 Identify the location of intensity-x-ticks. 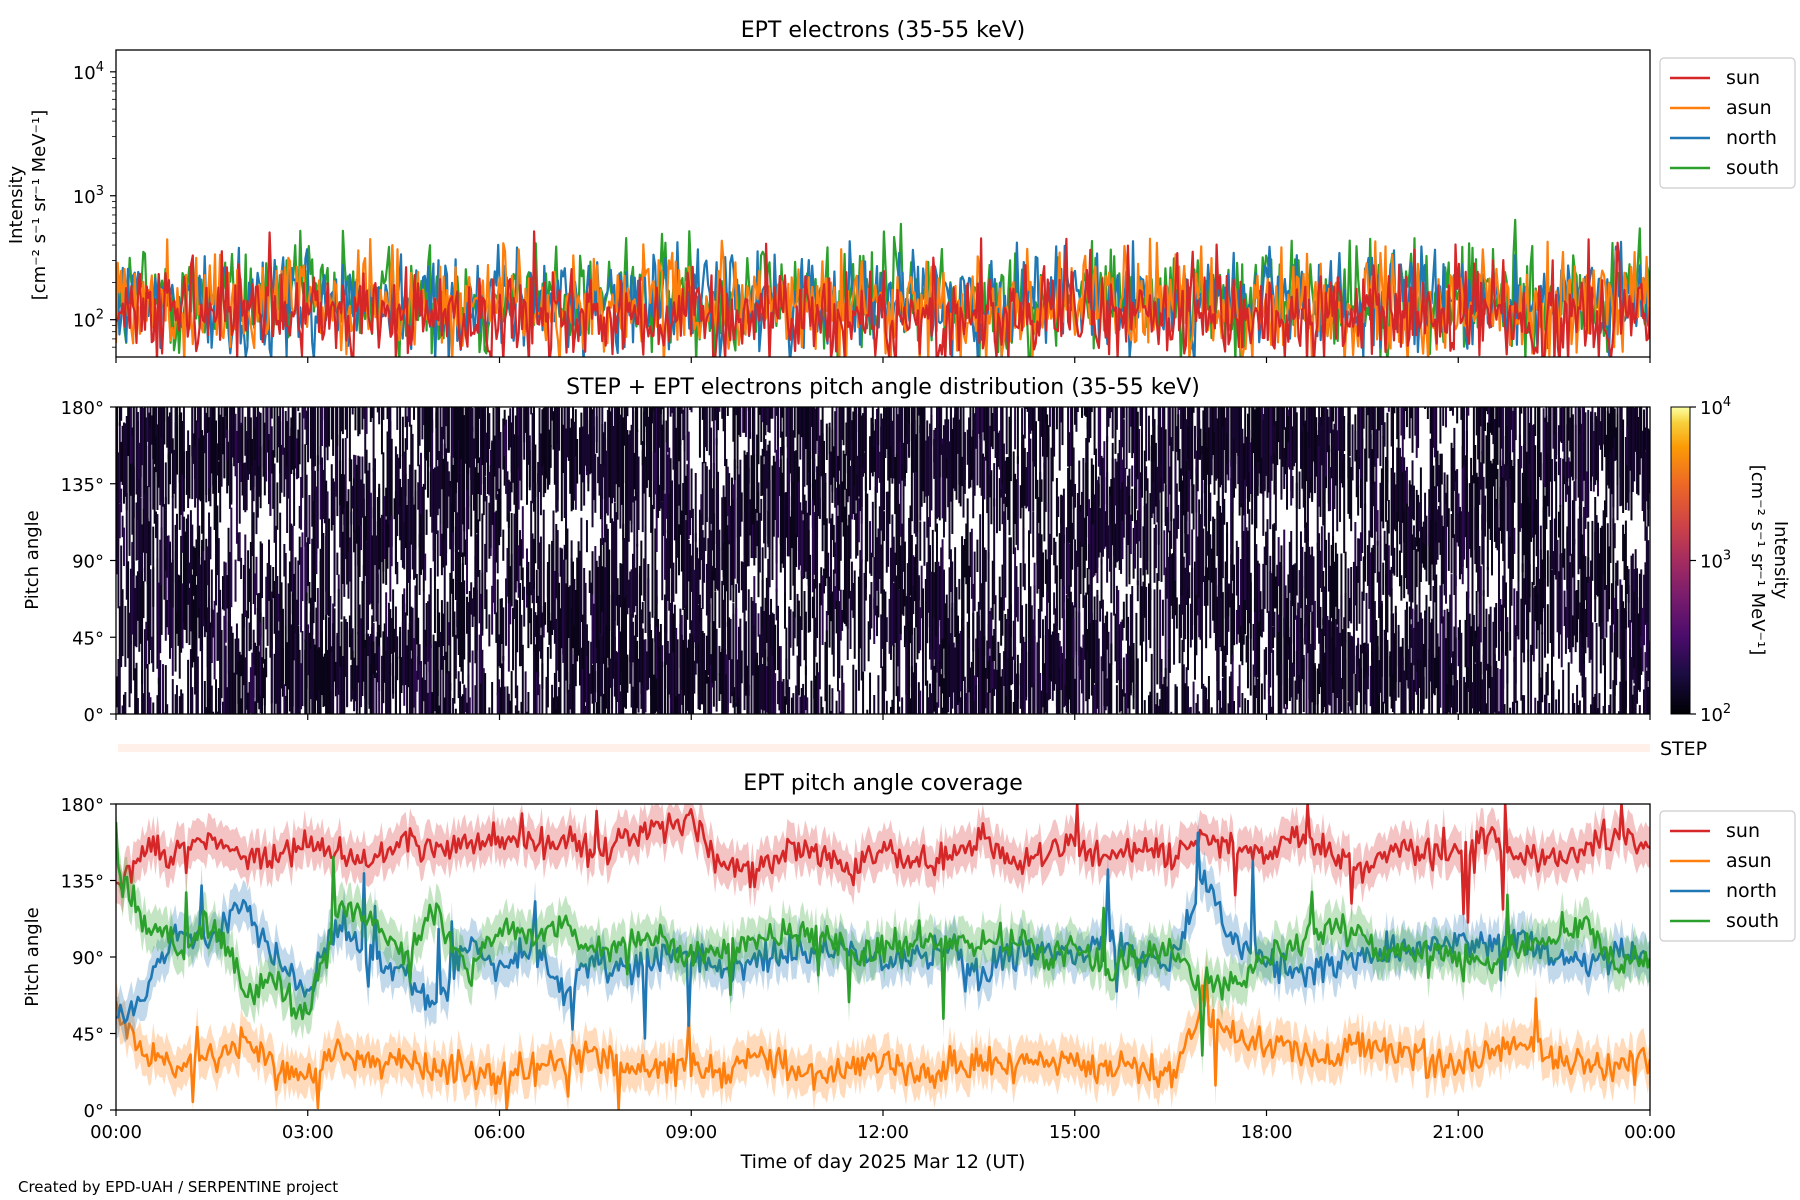
(883, 360).